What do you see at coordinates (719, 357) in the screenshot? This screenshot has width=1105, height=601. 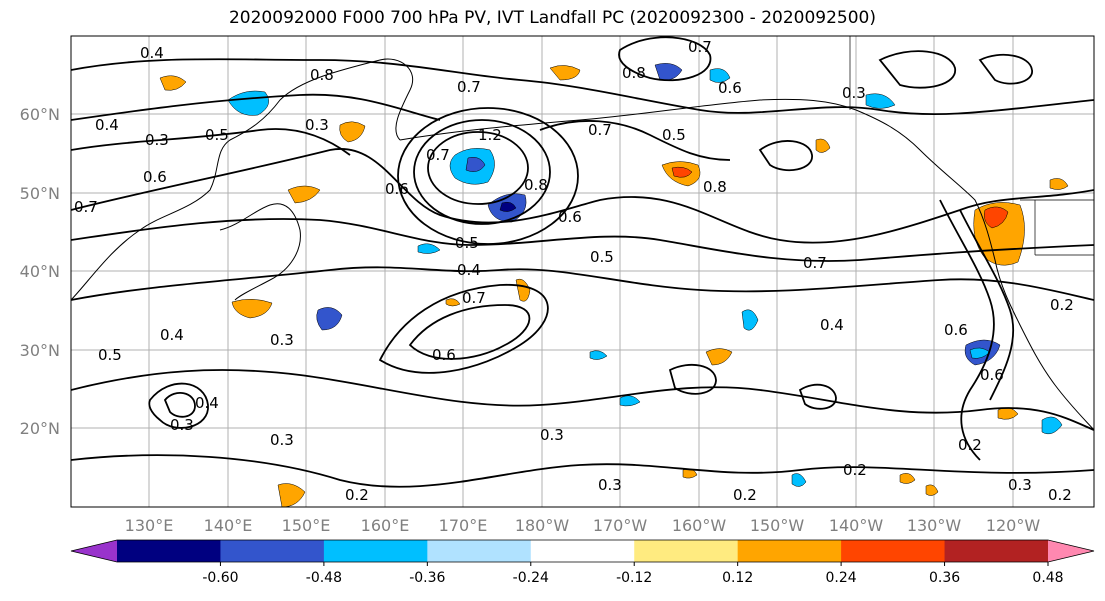 I see `shade-orange-hawaii` at bounding box center [719, 357].